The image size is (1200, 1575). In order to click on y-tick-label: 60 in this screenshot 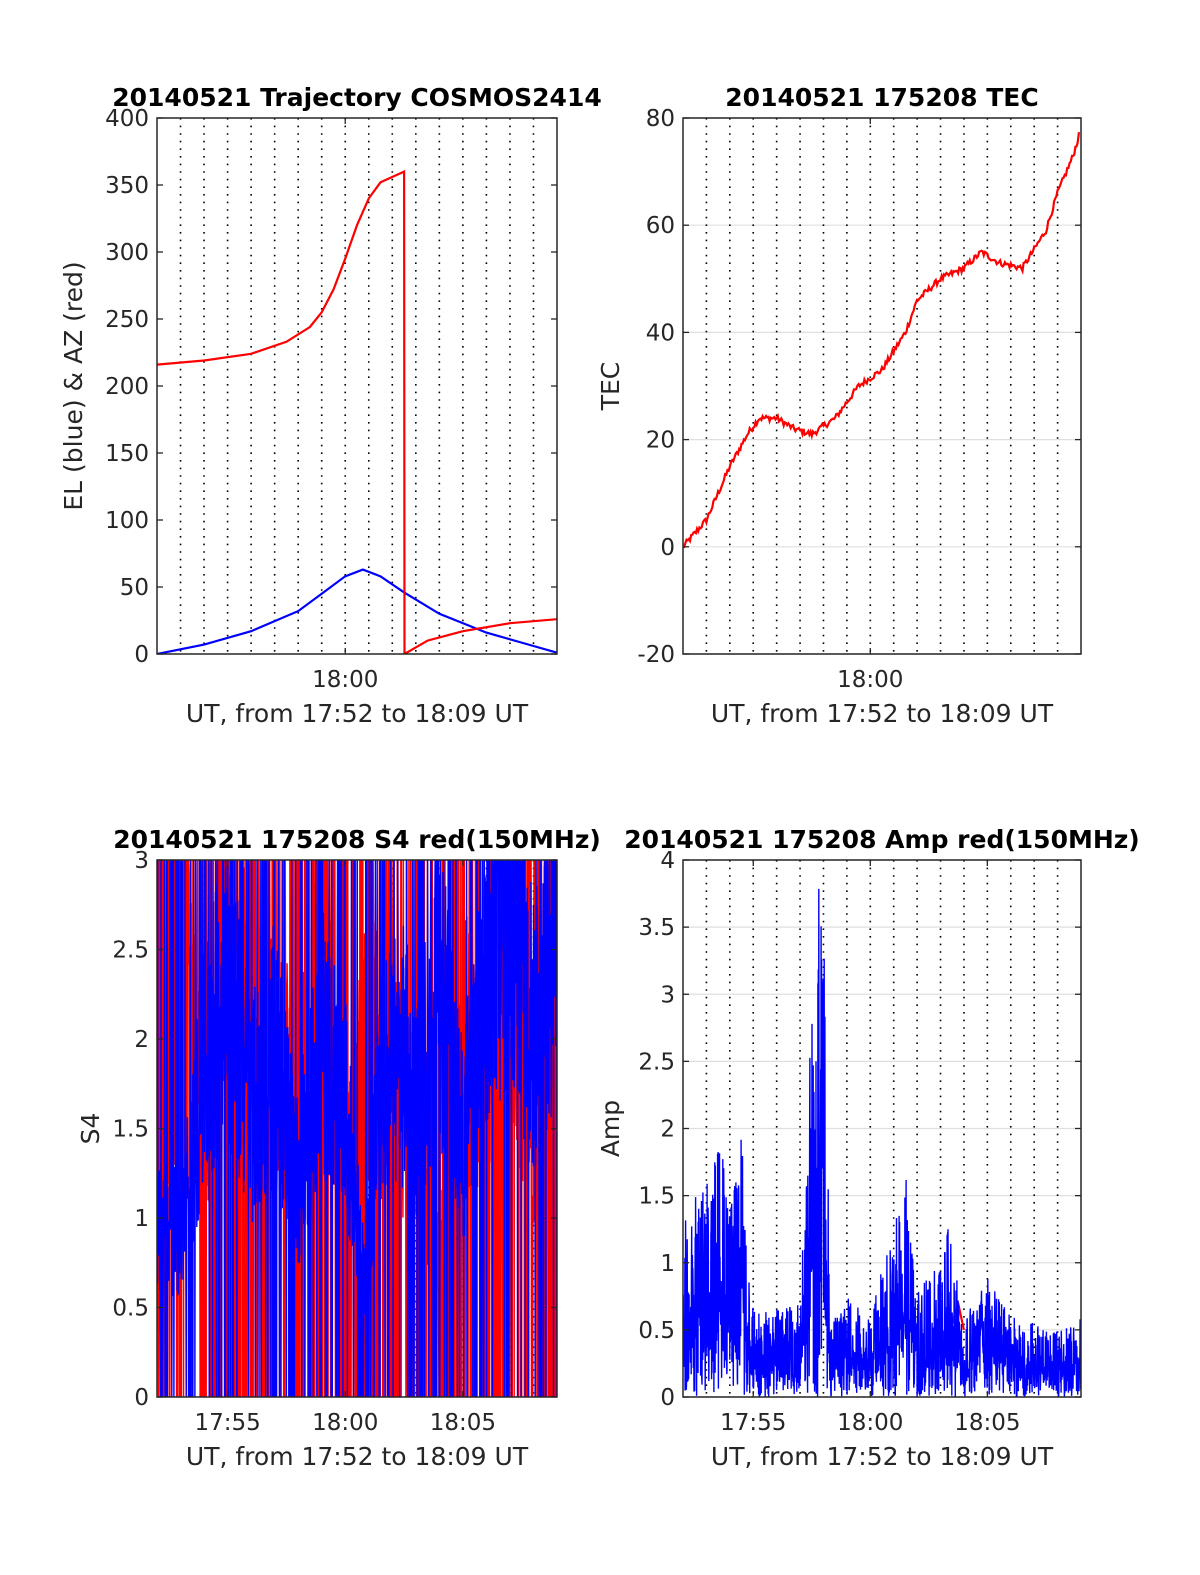, I will do `click(660, 226)`.